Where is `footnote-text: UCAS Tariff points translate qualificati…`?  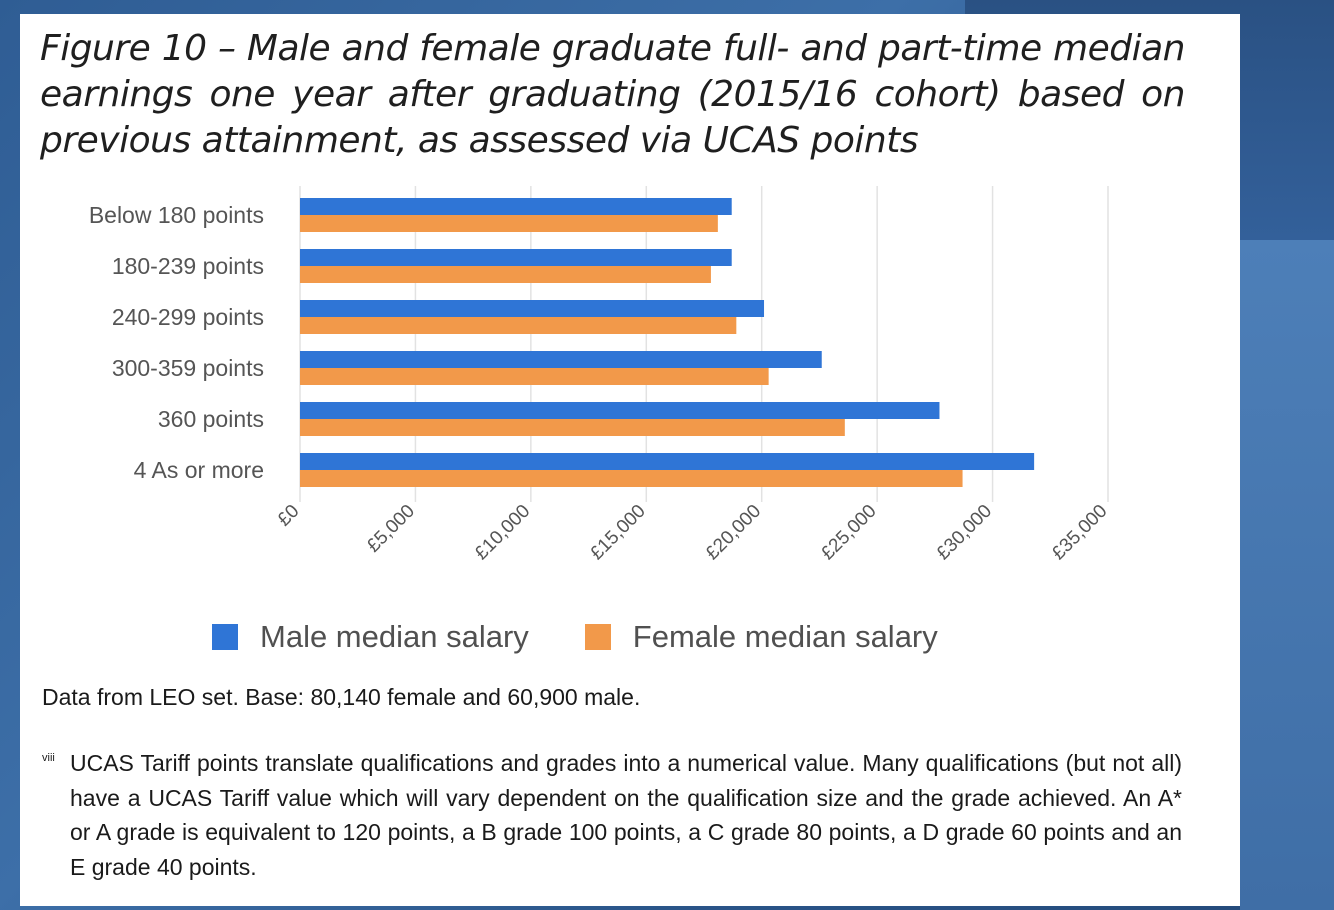
footnote-text: UCAS Tariff points translate qualificati… is located at coordinates (626, 815).